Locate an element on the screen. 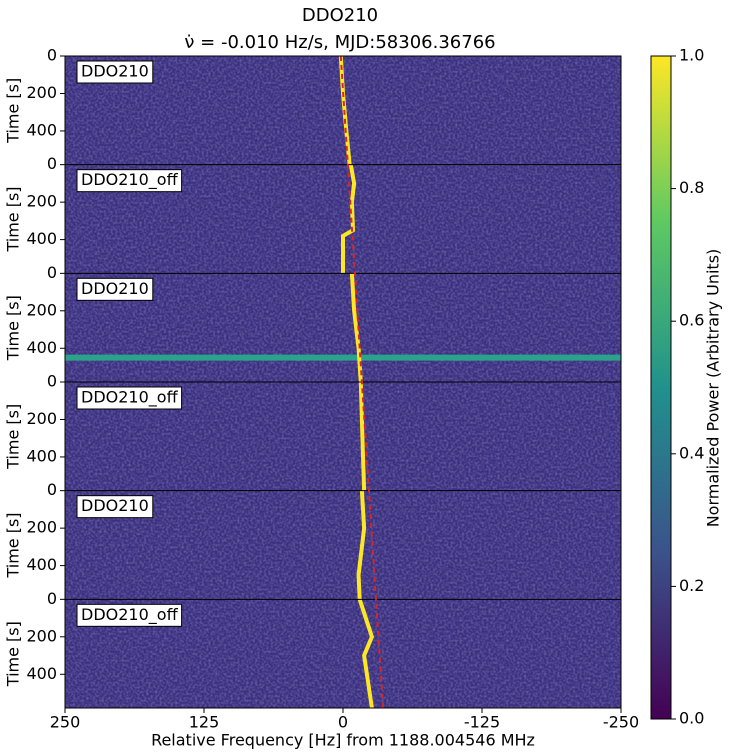 Image resolution: width=730 pixels, height=756 pixels. x-tick-label: -125 is located at coordinates (482, 722).